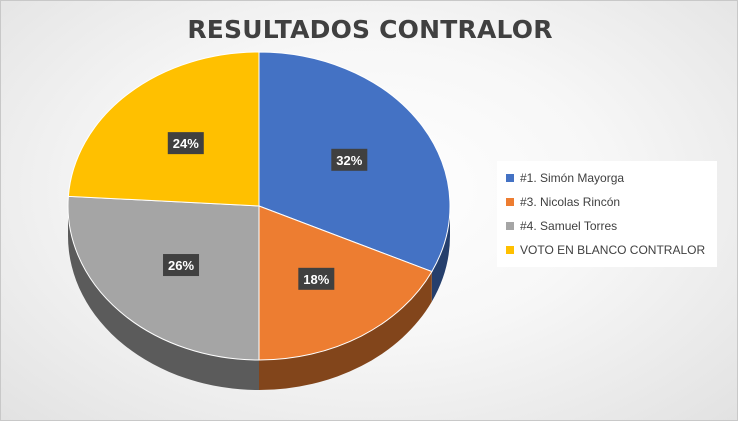  I want to click on legend-item: #1. Simón Mayorga, so click(607, 178).